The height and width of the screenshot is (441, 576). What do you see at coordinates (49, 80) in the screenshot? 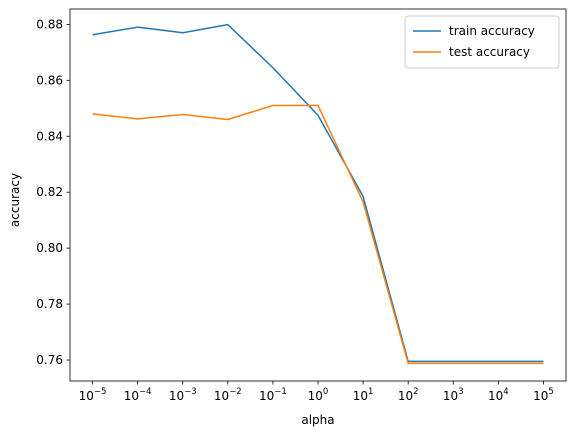
I see `y-tick-label: 0.86` at bounding box center [49, 80].